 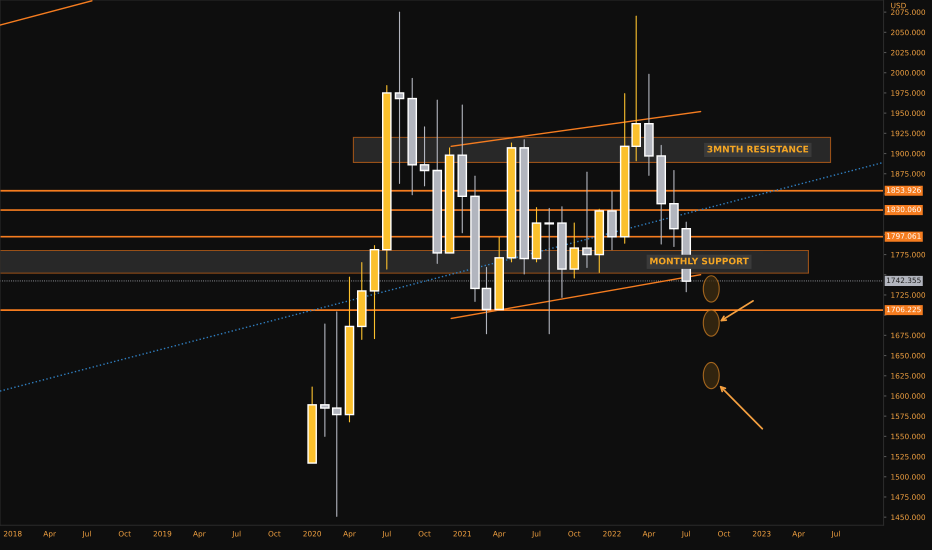 I want to click on band-label: 3MNTH RESISTANCE, so click(x=757, y=149).